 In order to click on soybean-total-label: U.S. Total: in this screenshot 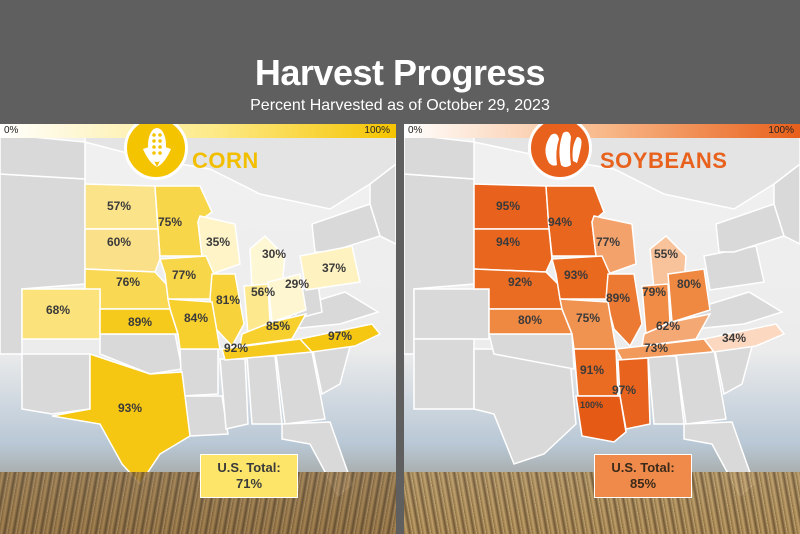, I will do `click(643, 467)`.